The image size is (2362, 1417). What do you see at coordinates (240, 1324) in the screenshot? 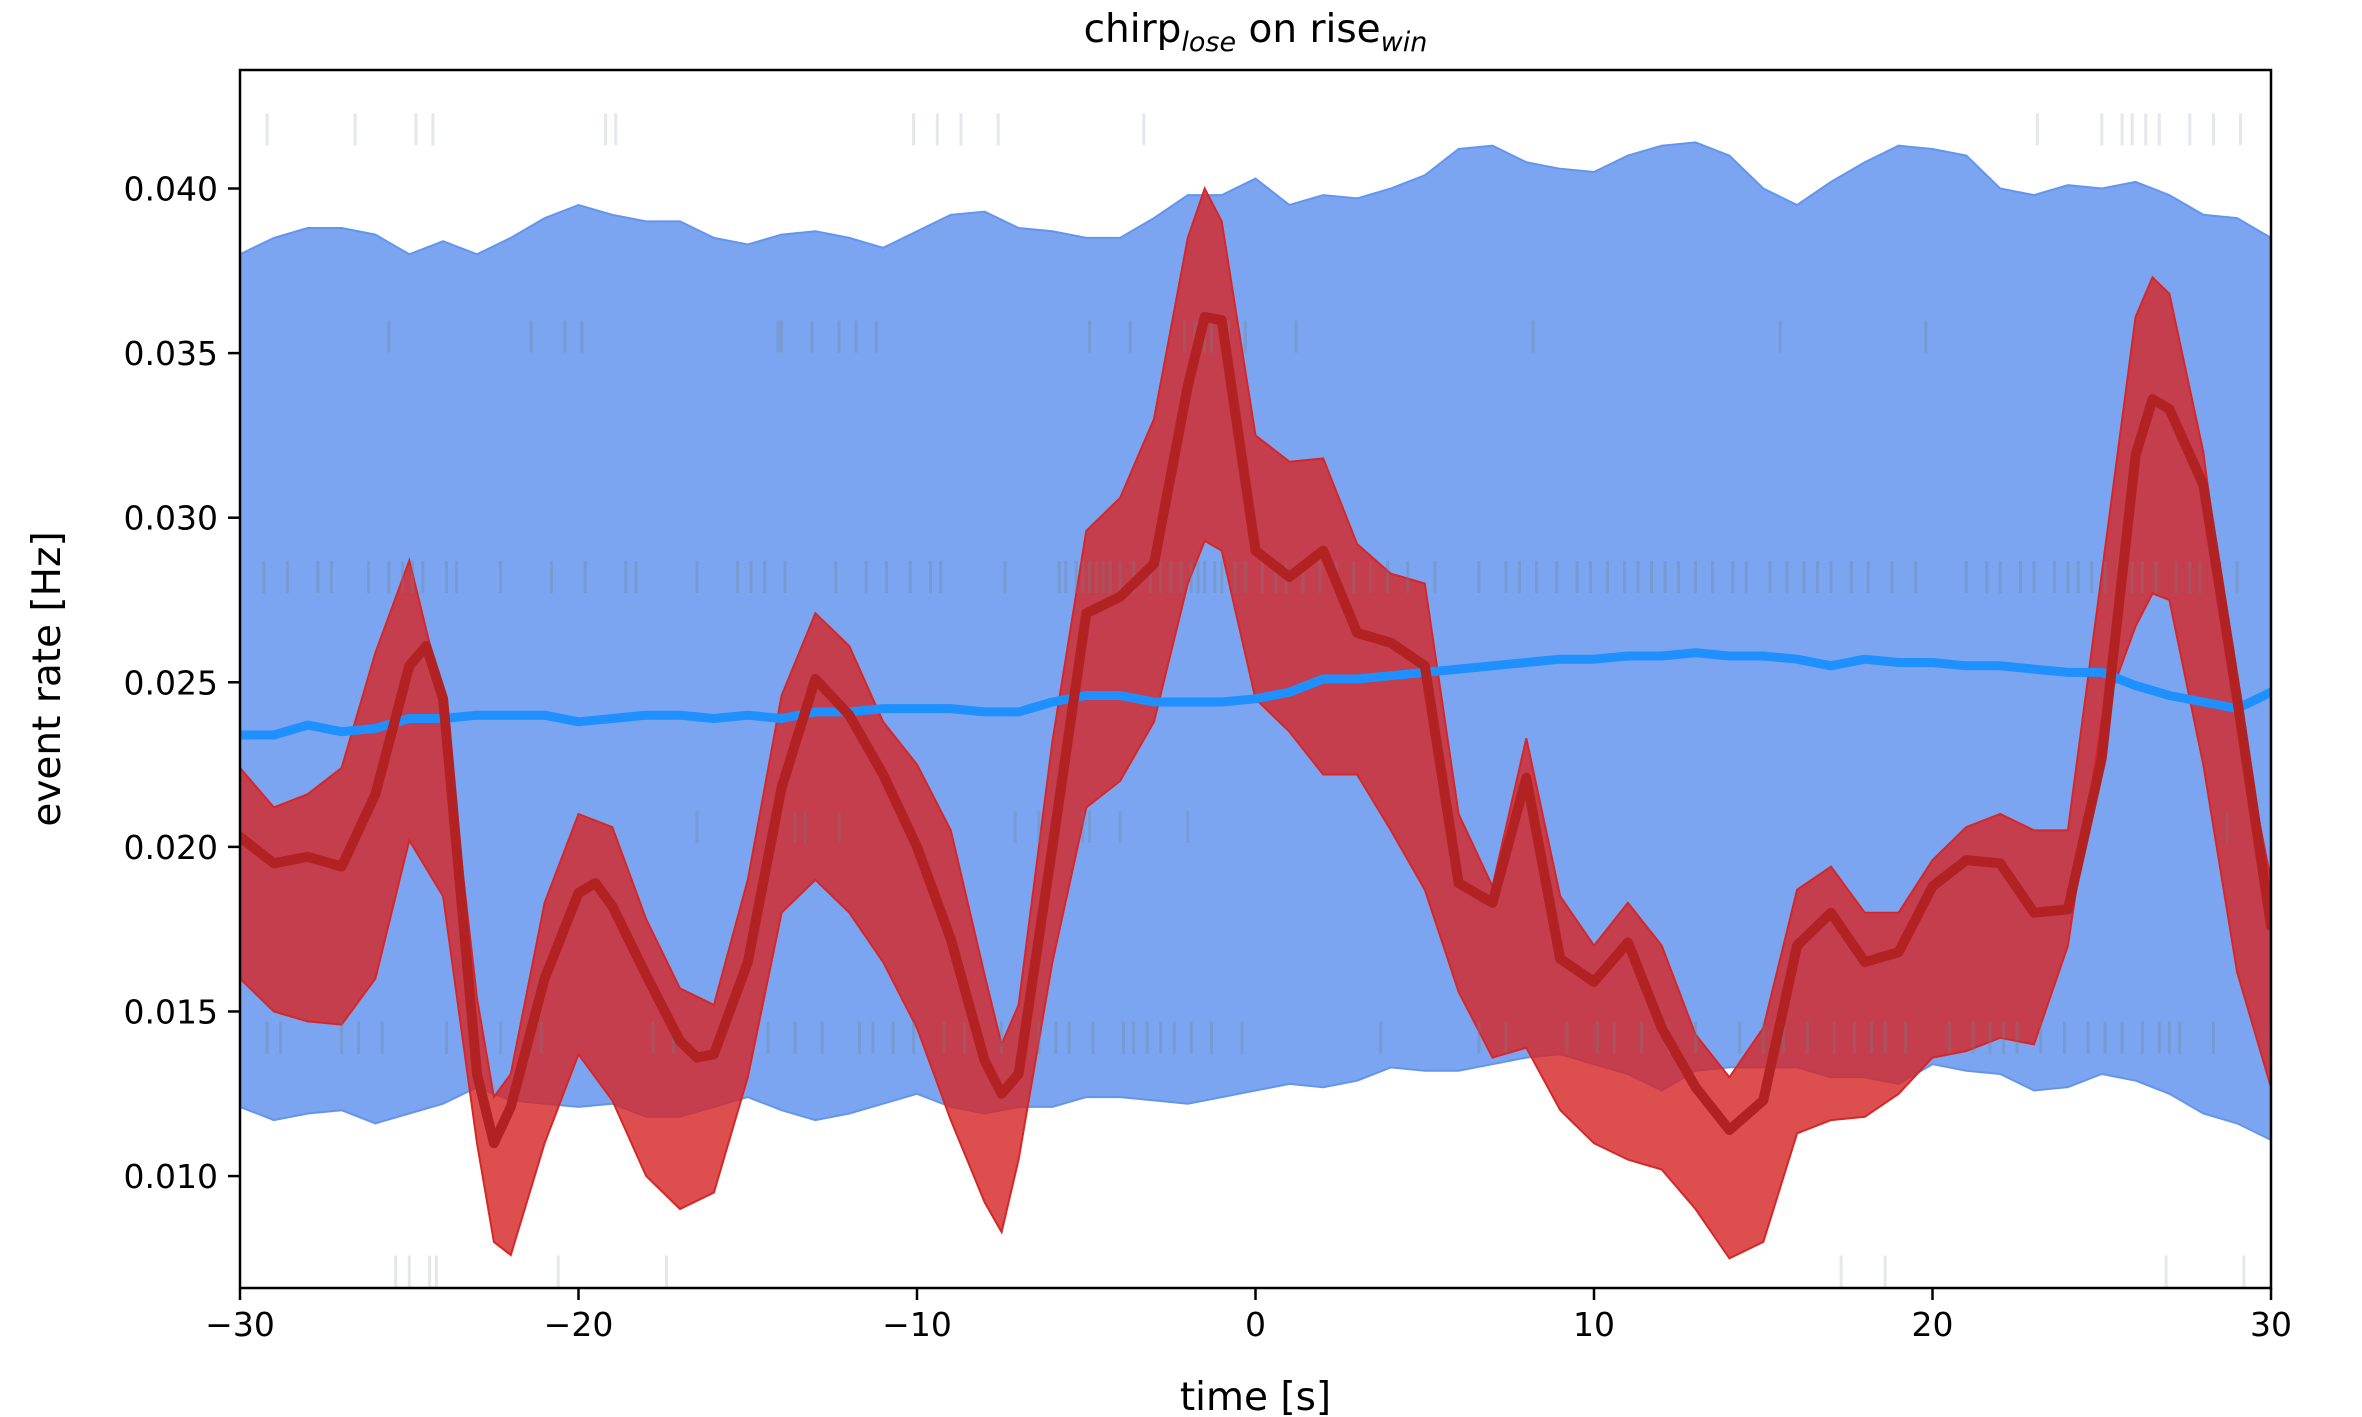
I see `x-tick-label: −30` at bounding box center [240, 1324].